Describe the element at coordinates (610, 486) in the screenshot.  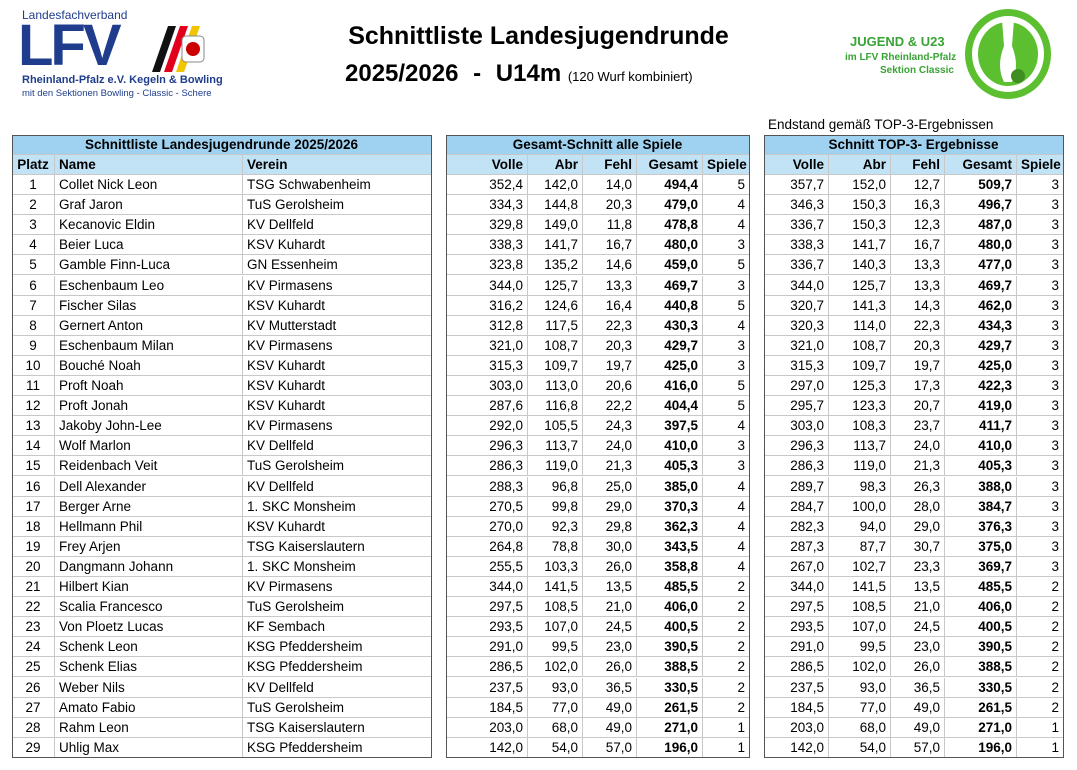
I see `table-cell: 25,0` at that location.